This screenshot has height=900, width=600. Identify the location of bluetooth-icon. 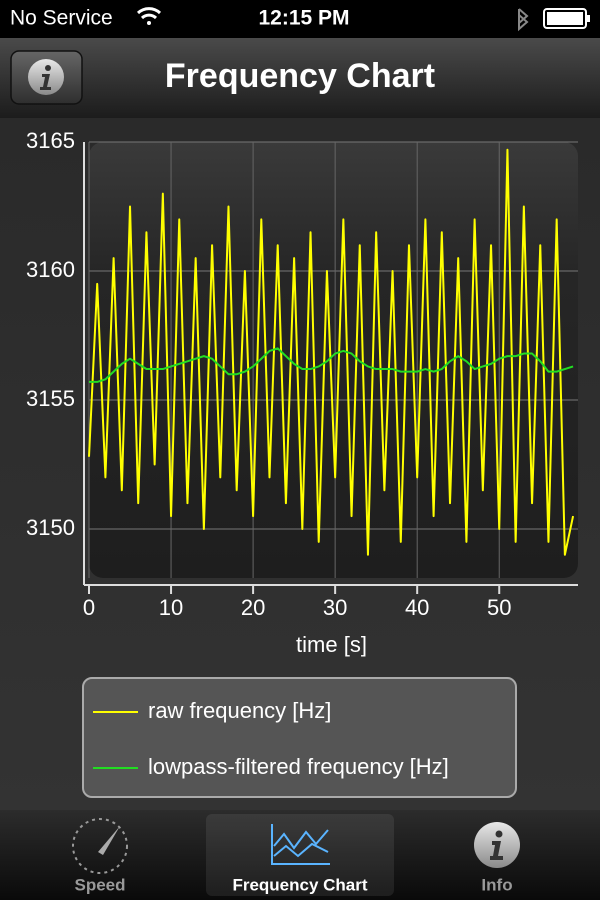
(523, 20).